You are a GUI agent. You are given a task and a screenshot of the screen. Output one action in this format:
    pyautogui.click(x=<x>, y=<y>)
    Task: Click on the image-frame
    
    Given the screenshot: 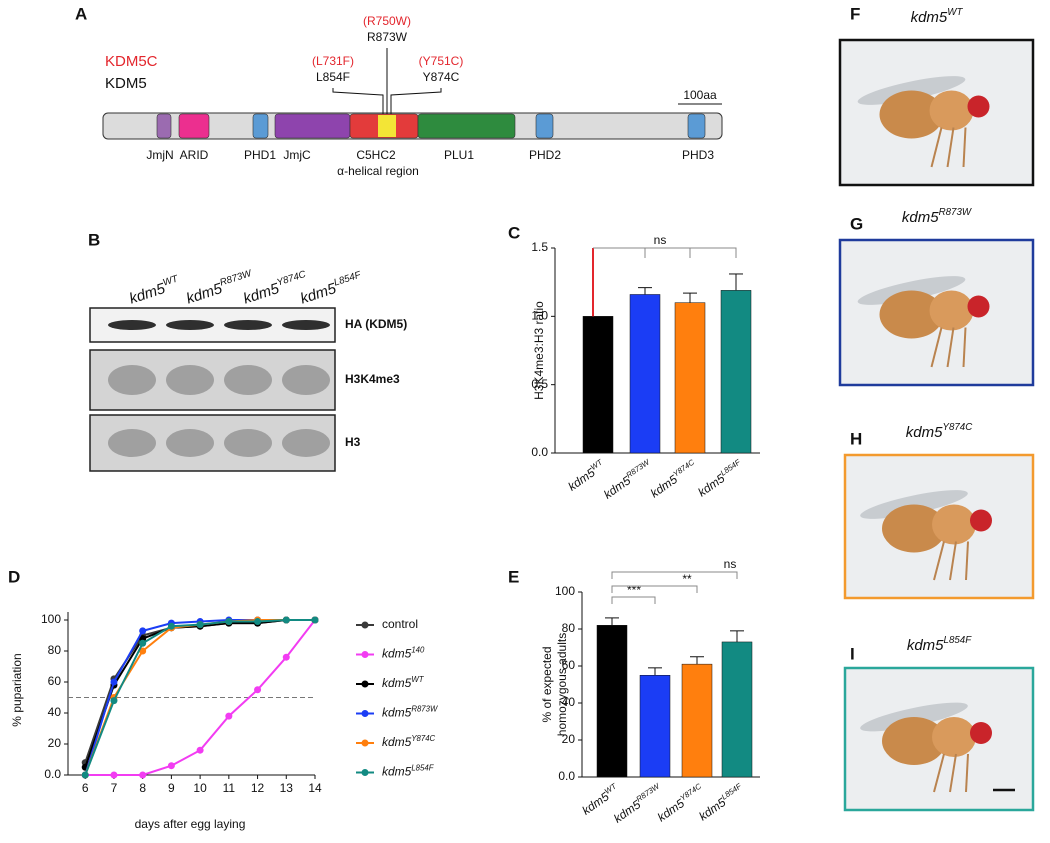 What is the action you would take?
    pyautogui.click(x=936, y=112)
    